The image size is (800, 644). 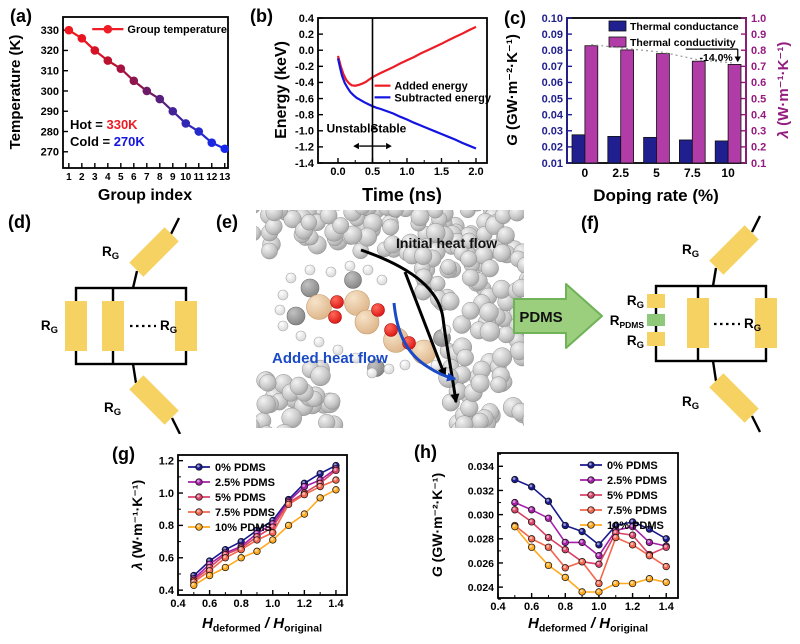 What do you see at coordinates (433, 98) in the screenshot?
I see `annotation: Subtracted energy` at bounding box center [433, 98].